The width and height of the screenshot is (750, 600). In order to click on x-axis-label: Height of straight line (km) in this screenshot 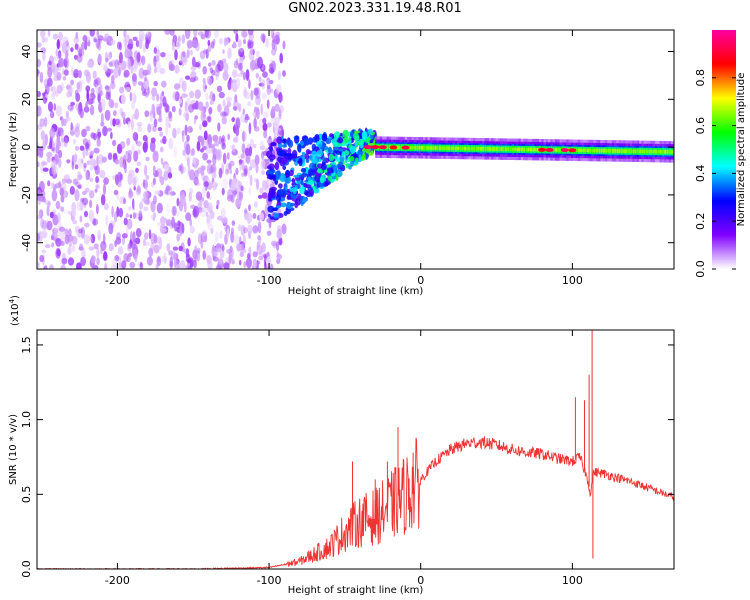, I will do `click(356, 291)`.